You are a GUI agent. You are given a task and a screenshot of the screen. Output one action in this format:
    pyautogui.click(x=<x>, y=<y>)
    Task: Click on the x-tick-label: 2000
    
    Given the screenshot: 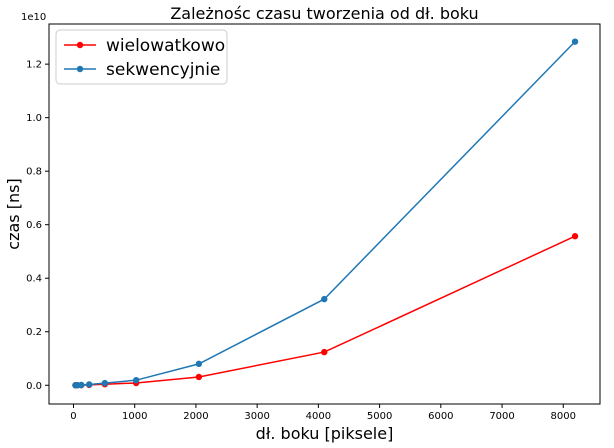 What is the action you would take?
    pyautogui.click(x=195, y=416)
    